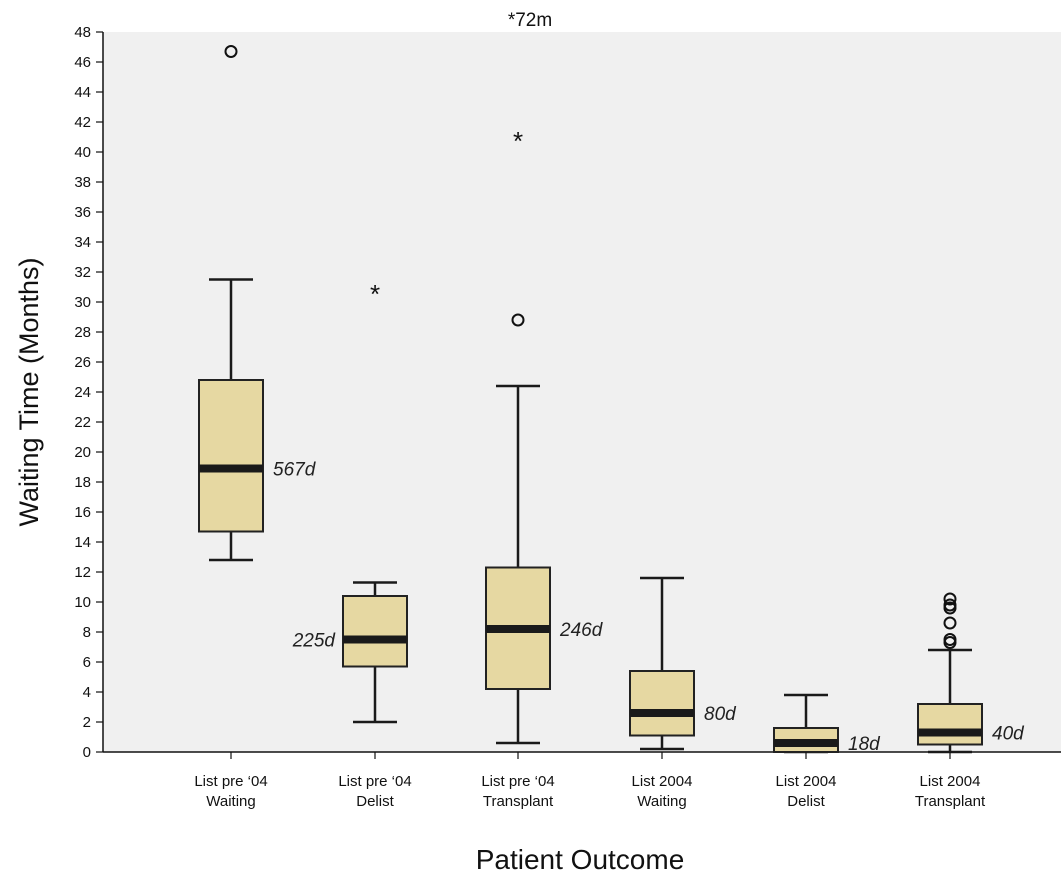 The image size is (1062, 883). What do you see at coordinates (82, 332) in the screenshot?
I see `y-tick-label: 28` at bounding box center [82, 332].